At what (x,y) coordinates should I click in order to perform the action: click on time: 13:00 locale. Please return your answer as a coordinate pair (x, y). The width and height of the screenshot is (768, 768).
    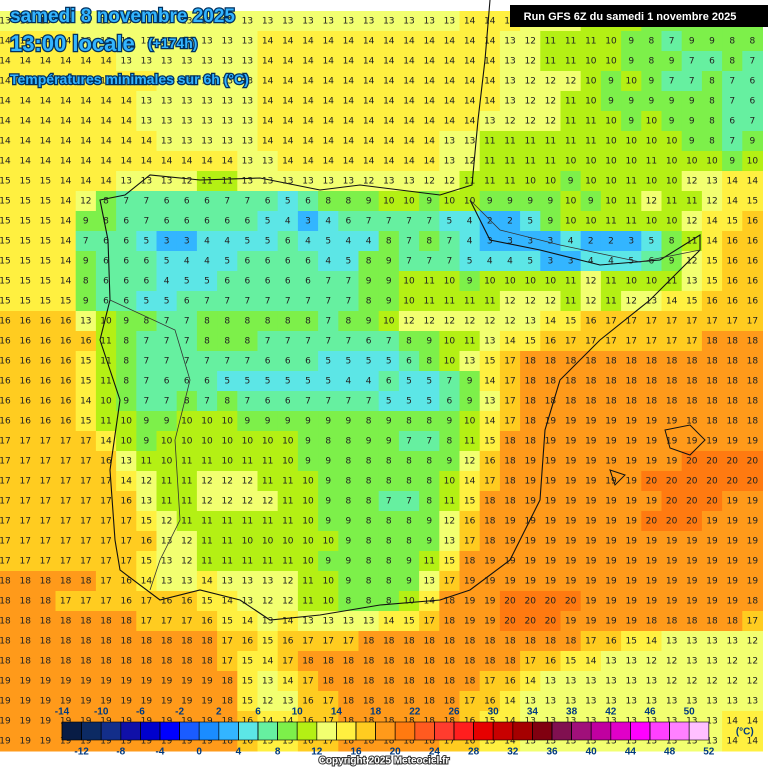
    Looking at the image, I should click on (72, 43).